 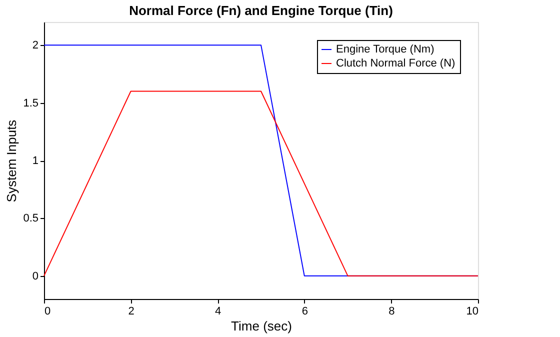 What do you see at coordinates (261, 10) in the screenshot?
I see `chart-title: Normal Force (Fn) and Engine Torque (Tin)` at bounding box center [261, 10].